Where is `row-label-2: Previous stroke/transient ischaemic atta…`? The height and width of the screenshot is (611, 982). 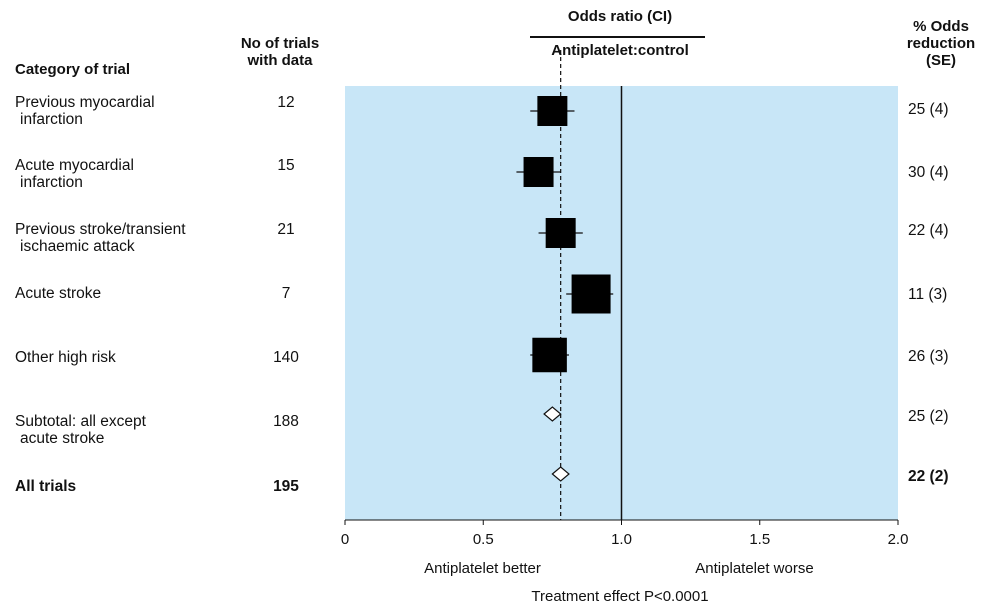
row-label-2: Previous stroke/transient ischaemic atta… is located at coordinates (130, 238).